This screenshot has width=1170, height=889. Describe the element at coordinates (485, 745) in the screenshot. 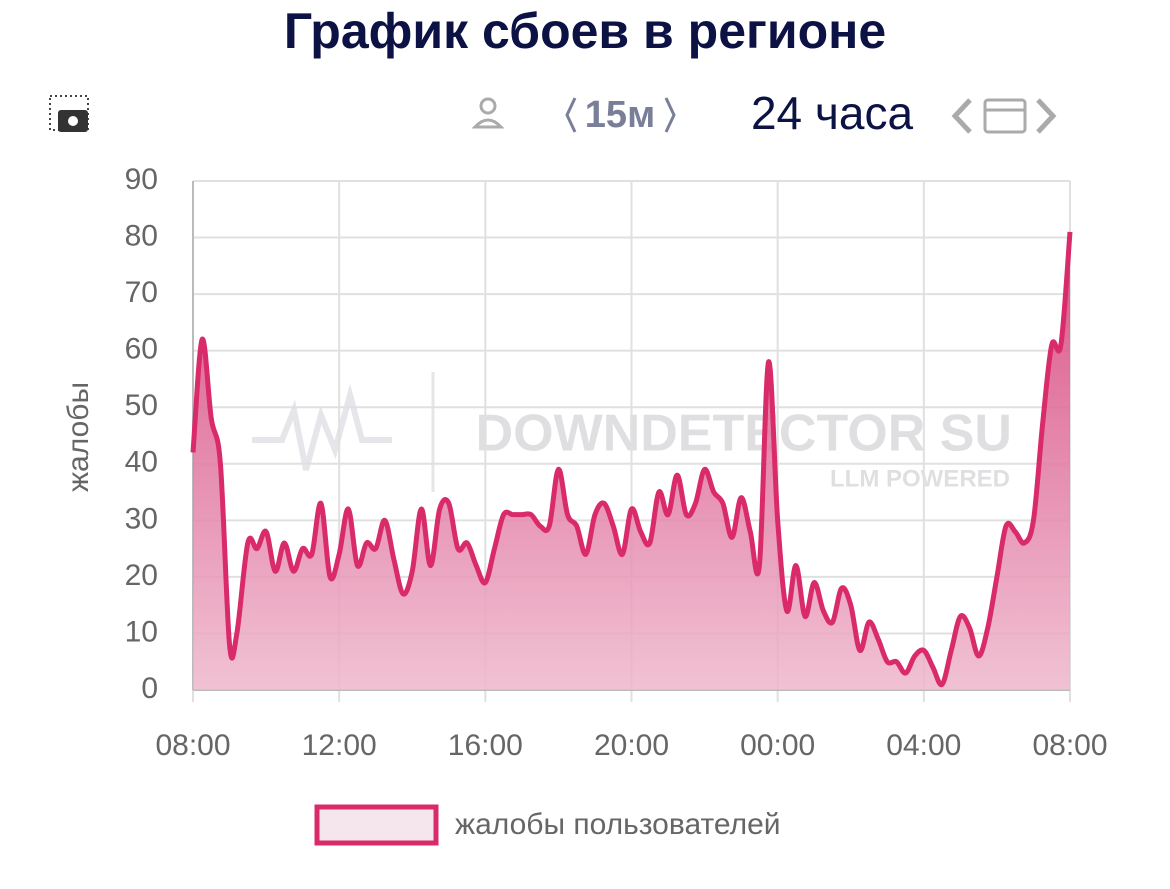

I see `x-tick-label: 16:00` at that location.